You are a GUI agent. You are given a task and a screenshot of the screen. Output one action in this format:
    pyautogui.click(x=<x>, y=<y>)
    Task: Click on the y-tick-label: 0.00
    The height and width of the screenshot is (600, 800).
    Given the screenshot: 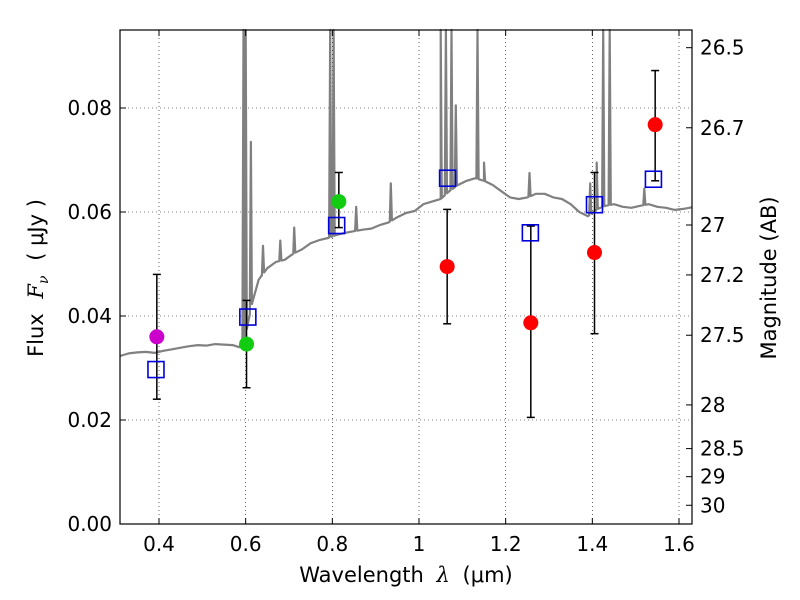 What is the action you would take?
    pyautogui.click(x=89, y=524)
    